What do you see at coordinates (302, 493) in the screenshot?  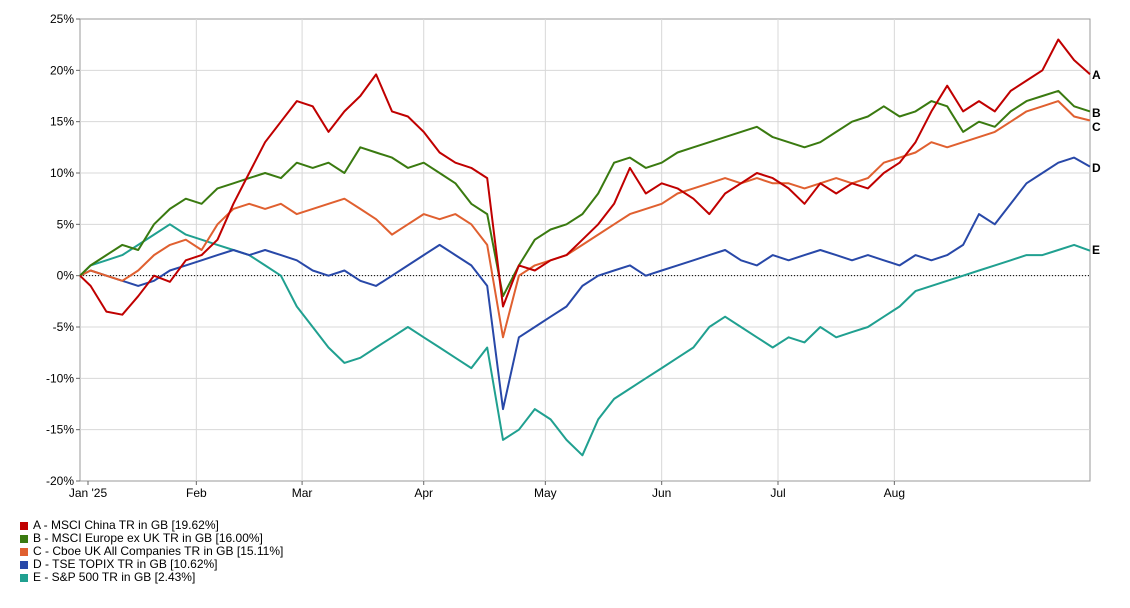 I see `x-tick-label: Mar` at bounding box center [302, 493].